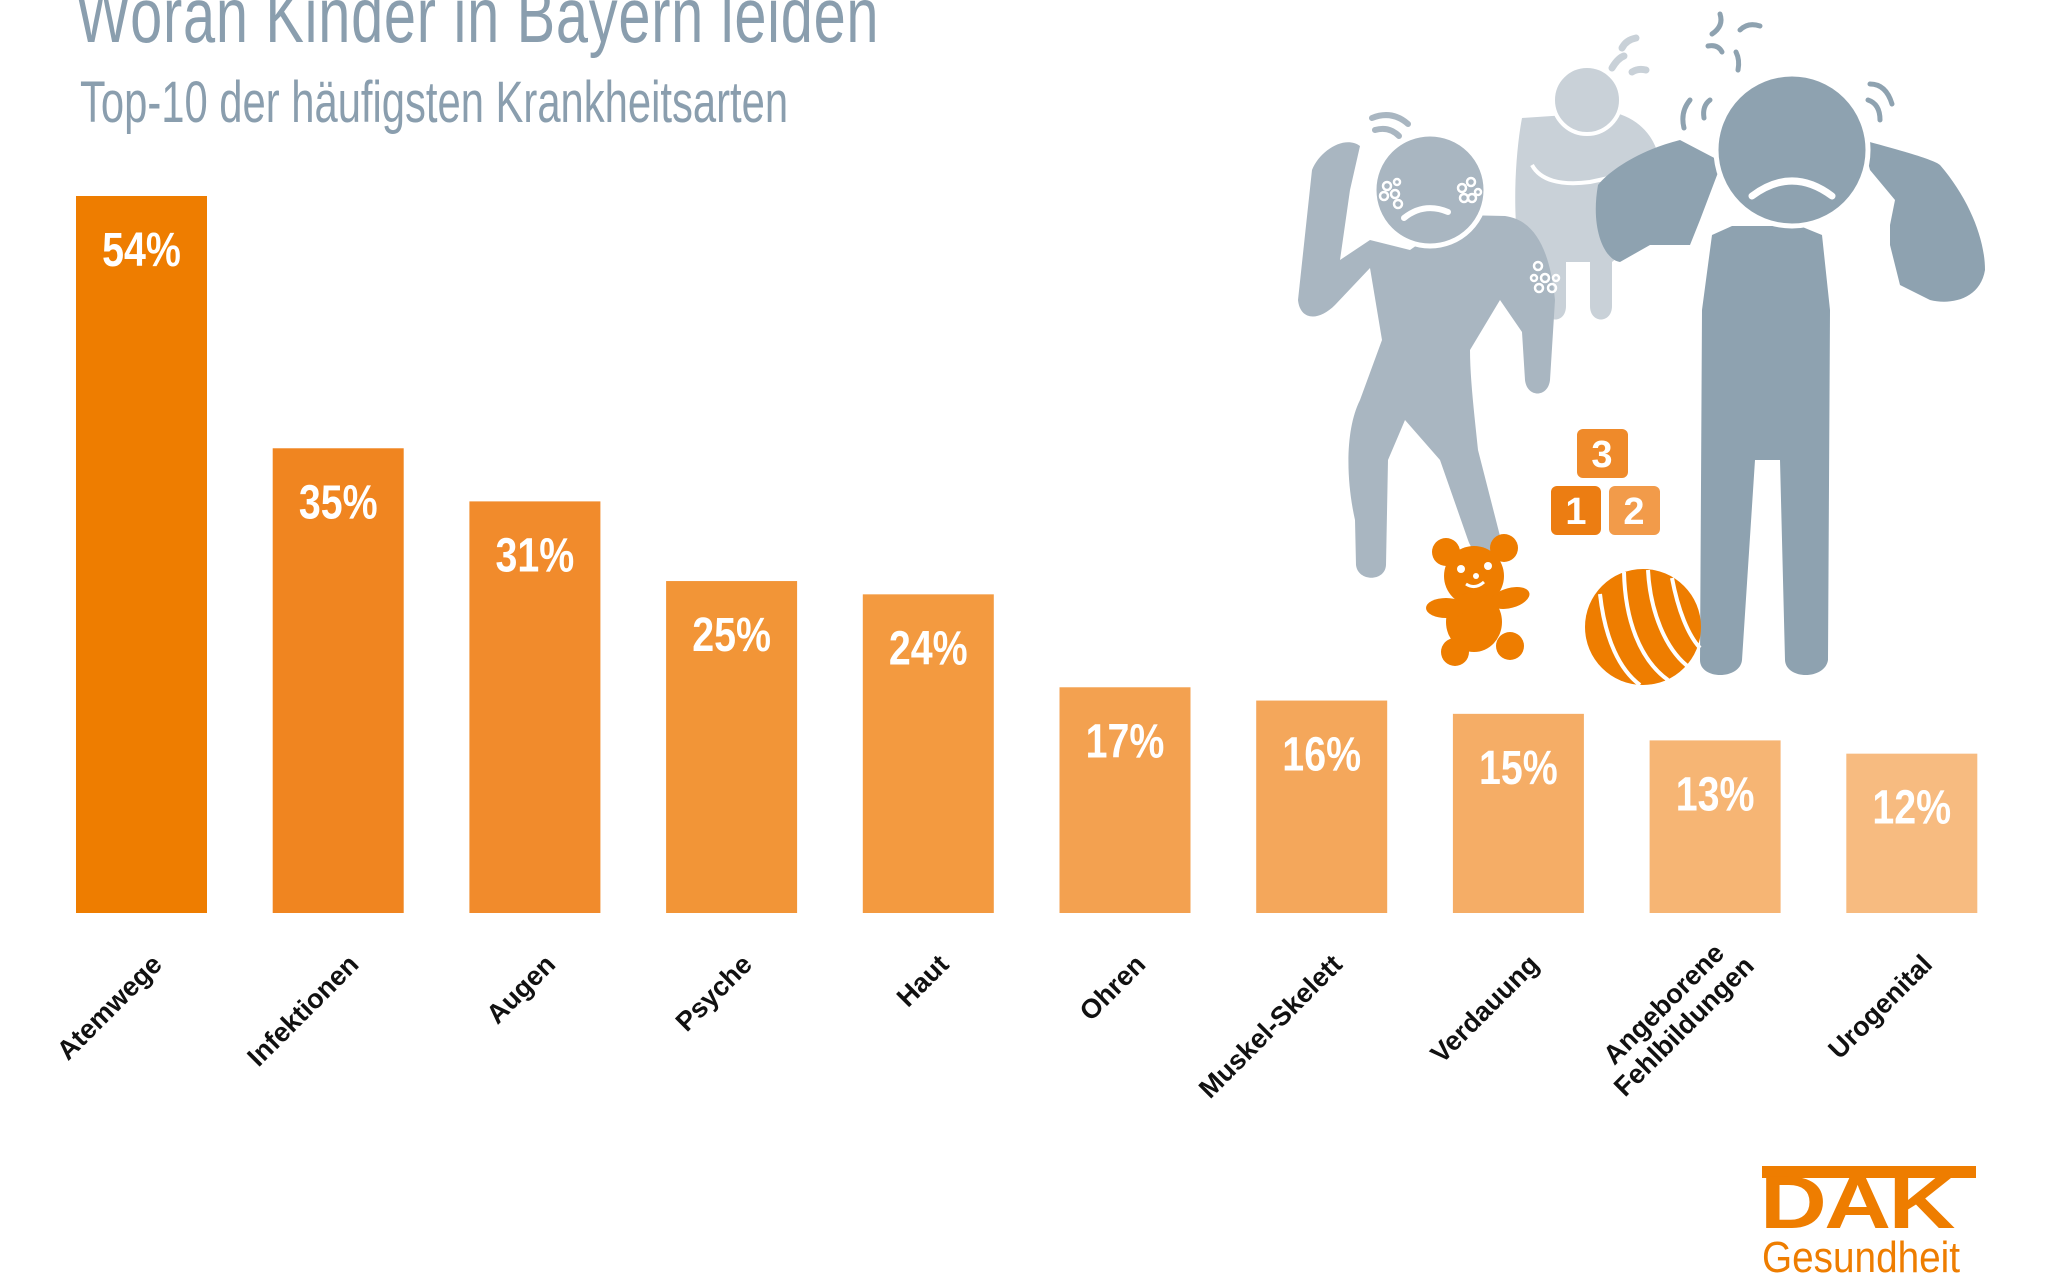 The width and height of the screenshot is (2048, 1282). What do you see at coordinates (1911, 808) in the screenshot?
I see `bar-value-label: 12%` at bounding box center [1911, 808].